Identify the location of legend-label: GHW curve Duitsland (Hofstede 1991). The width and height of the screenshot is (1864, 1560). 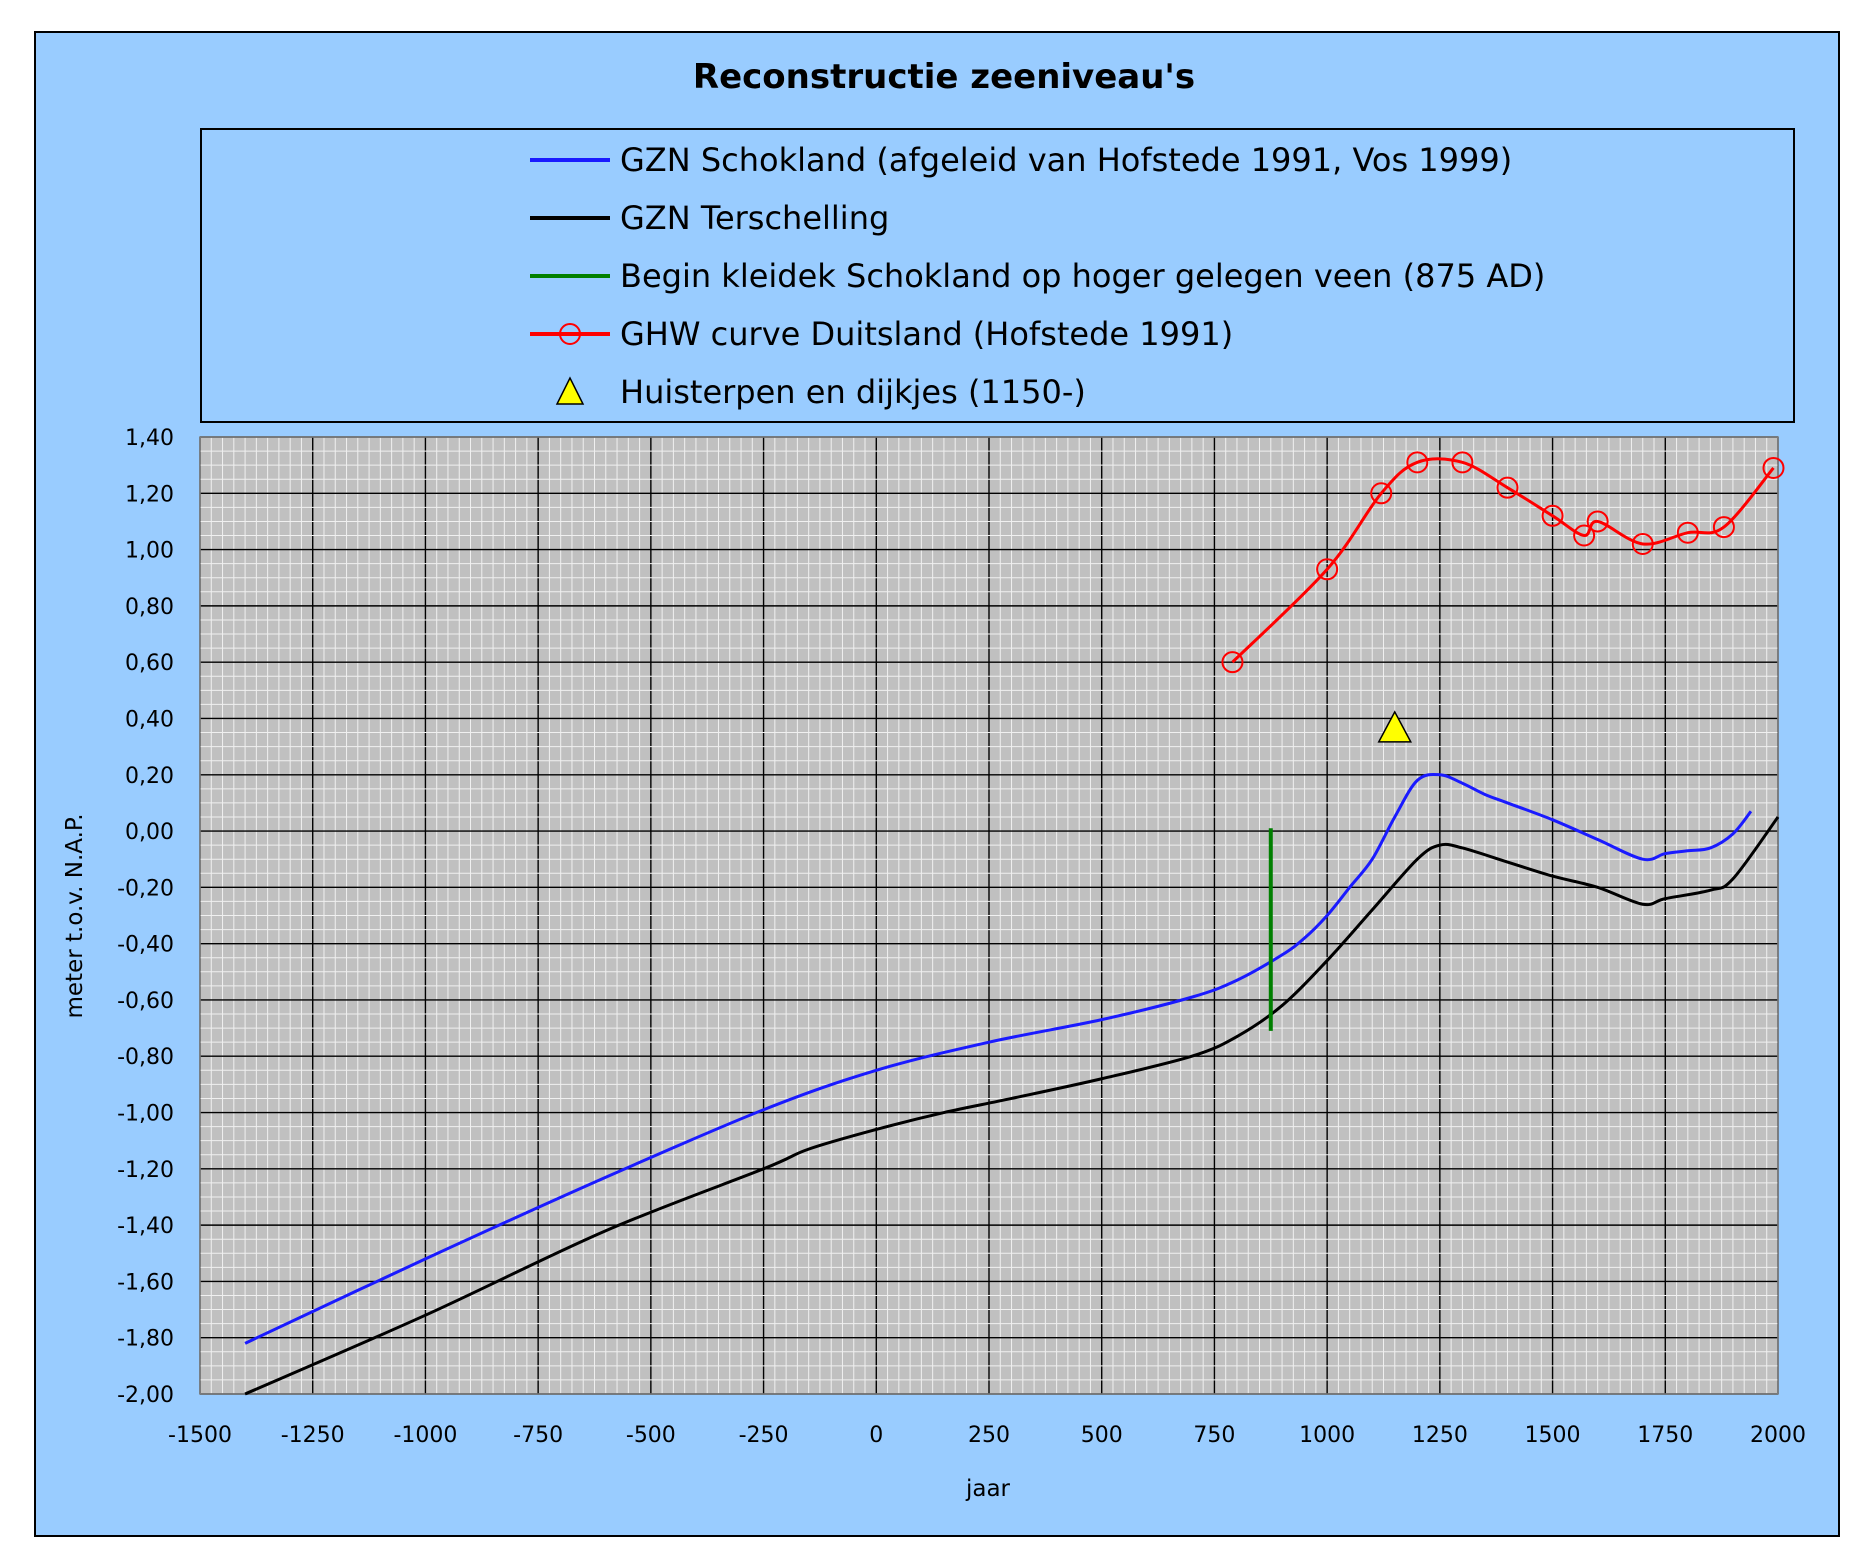
(926, 334).